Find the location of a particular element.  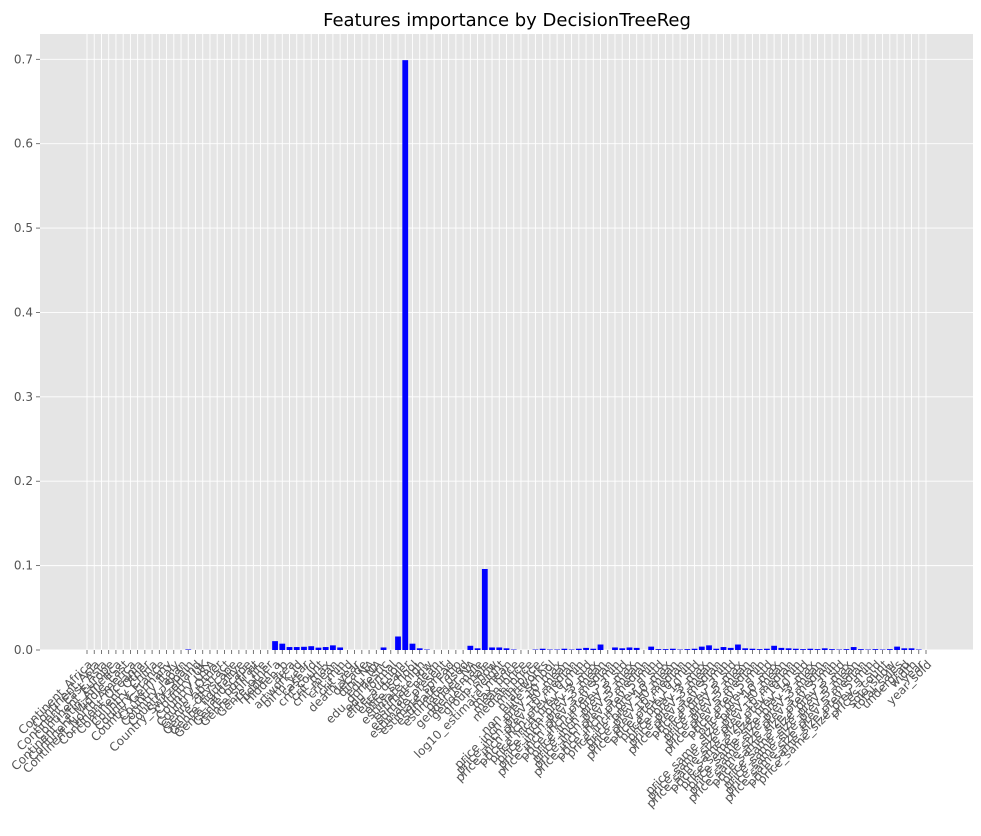

chart-title: Features importance by DecisionTreeReg is located at coordinates (507, 20).